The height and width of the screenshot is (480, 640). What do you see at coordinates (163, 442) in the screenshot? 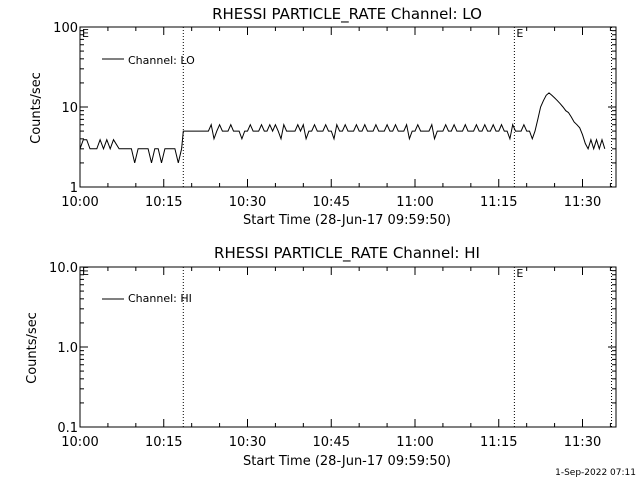
I see `bottom-chart-x-tick-label: 10:15` at bounding box center [163, 442].